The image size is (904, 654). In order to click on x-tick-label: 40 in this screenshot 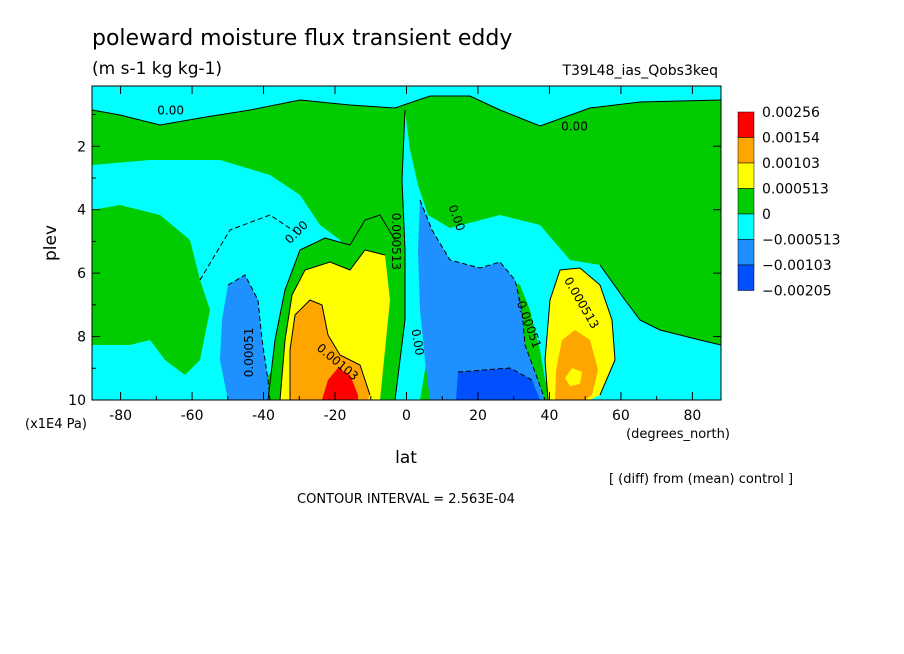, I will do `click(550, 416)`.